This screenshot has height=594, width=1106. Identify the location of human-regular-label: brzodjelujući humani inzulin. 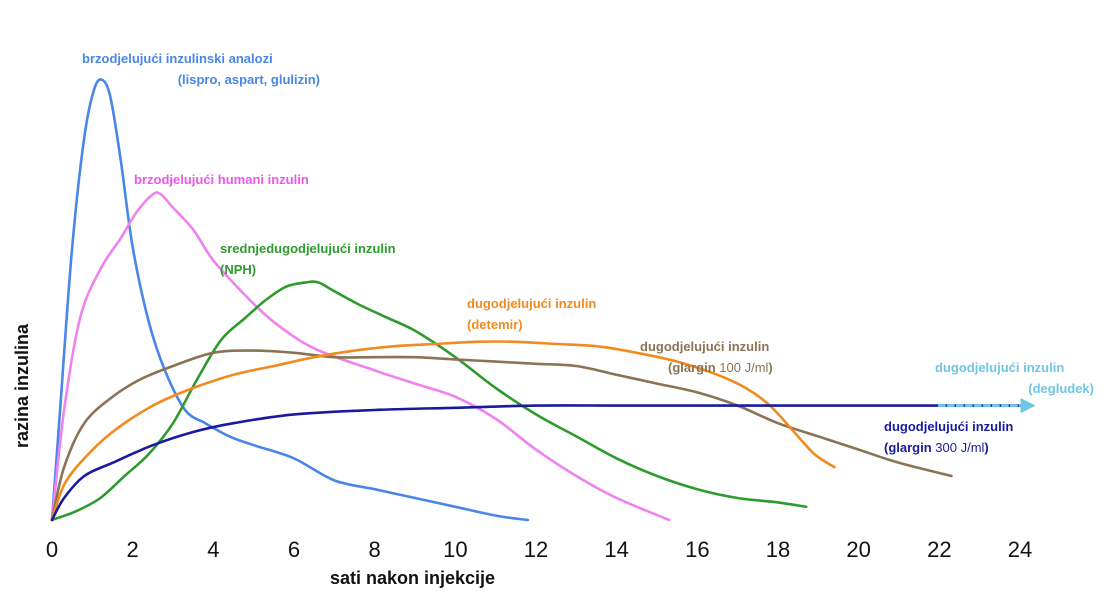
(221, 179).